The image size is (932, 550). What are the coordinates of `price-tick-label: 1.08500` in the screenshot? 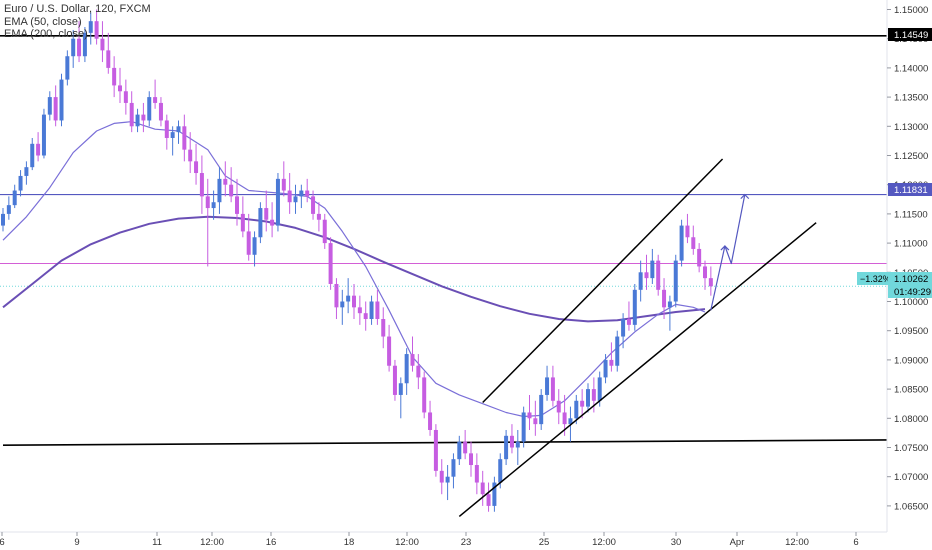 It's located at (911, 390).